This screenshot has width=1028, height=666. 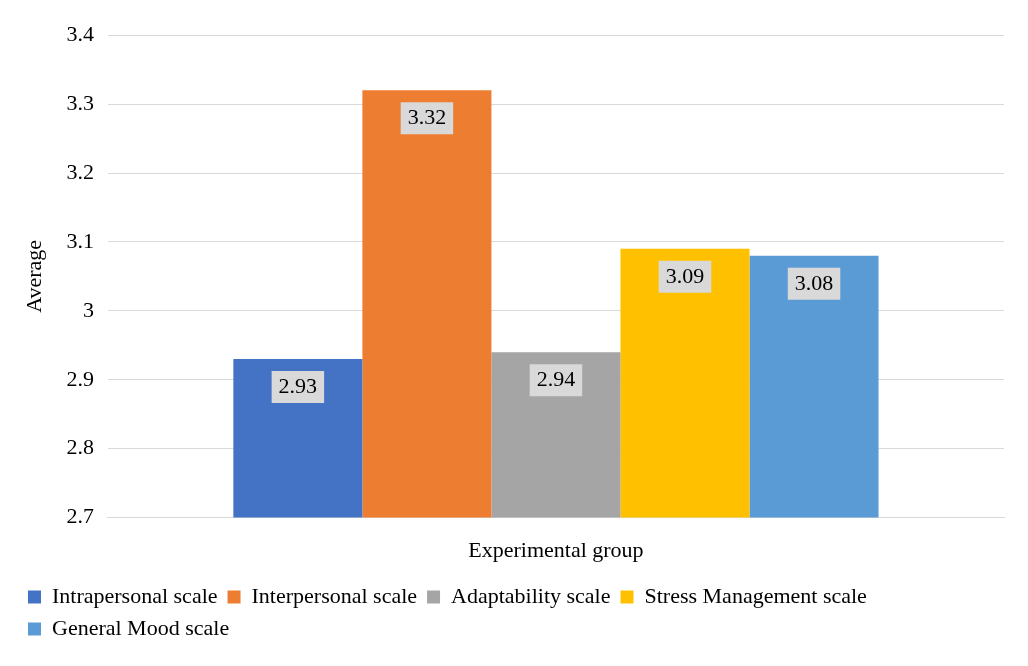 I want to click on legend-label: Intrapersonal scale, so click(x=135, y=595).